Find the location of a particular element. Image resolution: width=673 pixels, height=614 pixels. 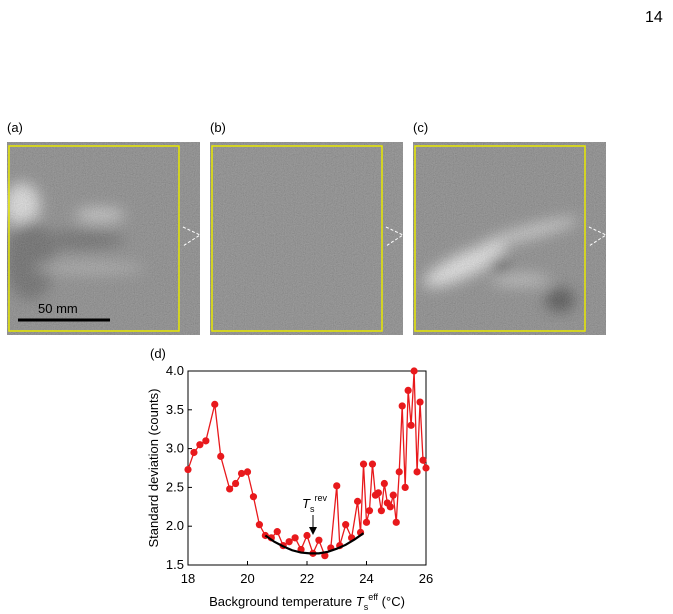

data-line is located at coordinates (307, 464).